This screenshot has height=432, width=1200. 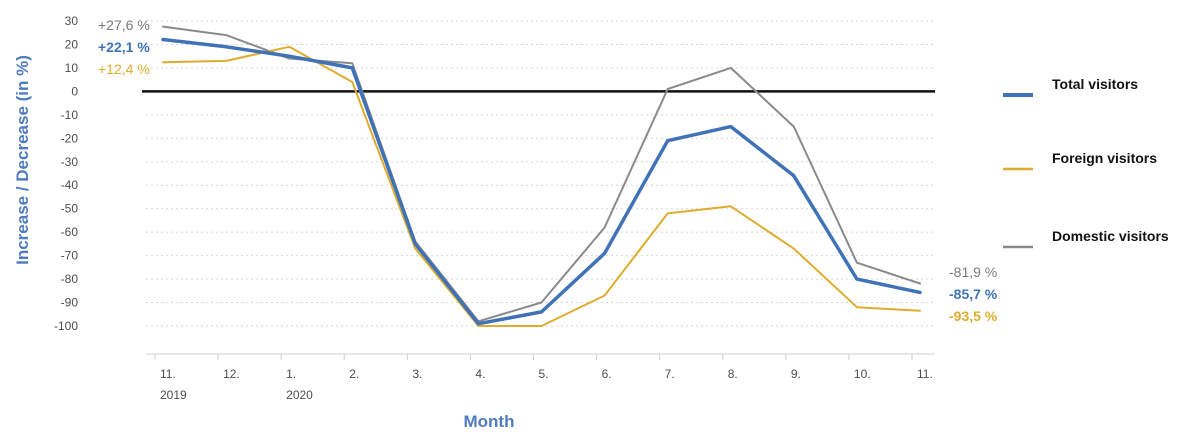 I want to click on x-tick-label: 3., so click(x=417, y=374).